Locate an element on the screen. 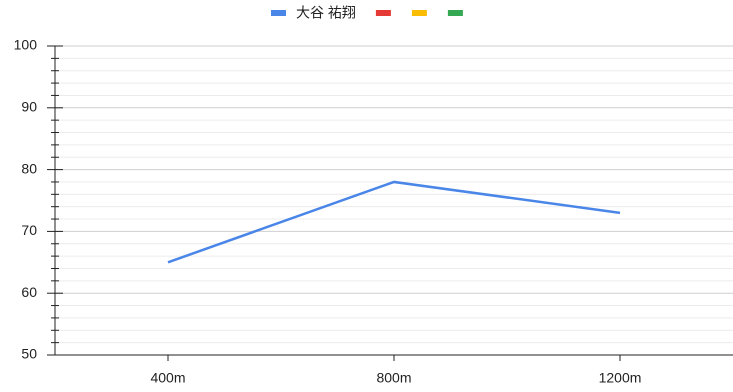 Image resolution: width=733 pixels, height=392 pixels. y-tick-label: 80 is located at coordinates (29, 168).